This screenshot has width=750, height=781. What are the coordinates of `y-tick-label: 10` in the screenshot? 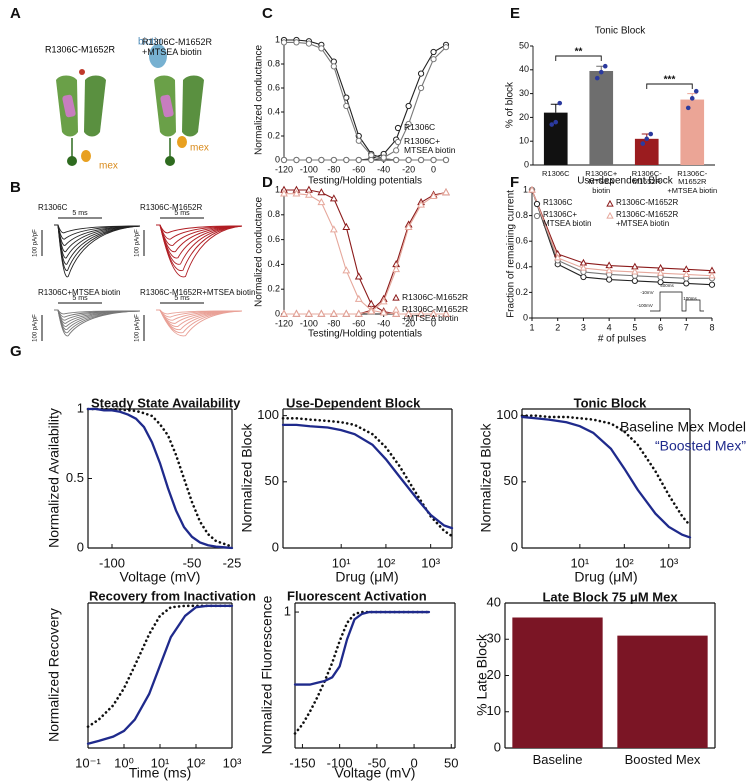 It's located at (524, 141).